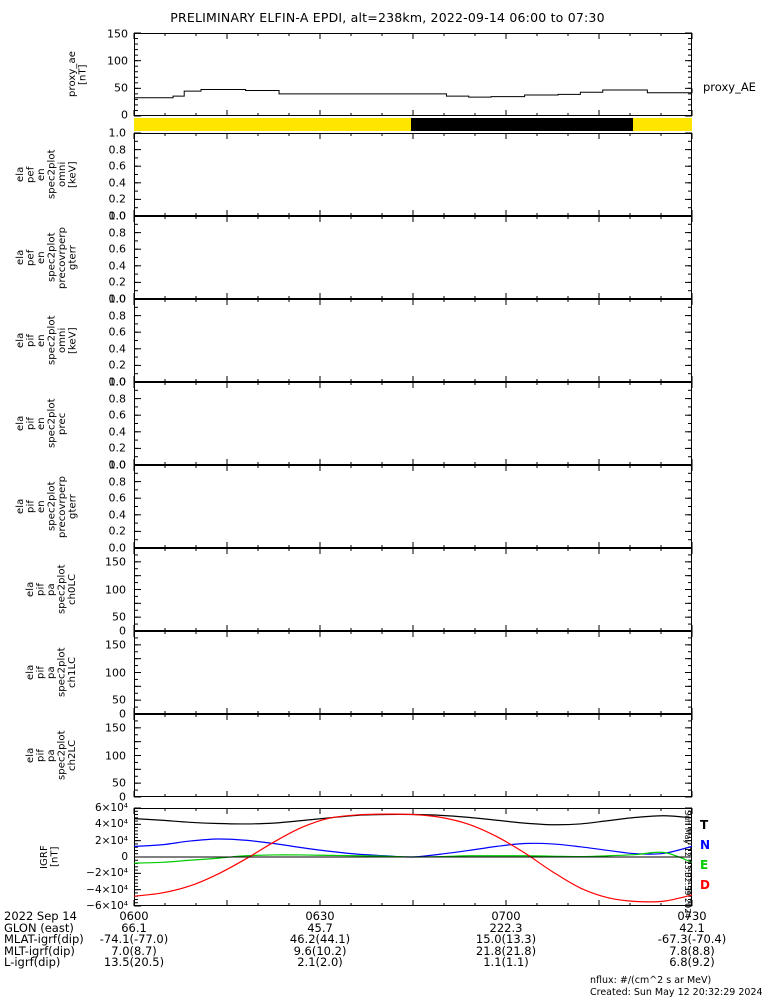  What do you see at coordinates (124, 115) in the screenshot?
I see `ytick: 0` at bounding box center [124, 115].